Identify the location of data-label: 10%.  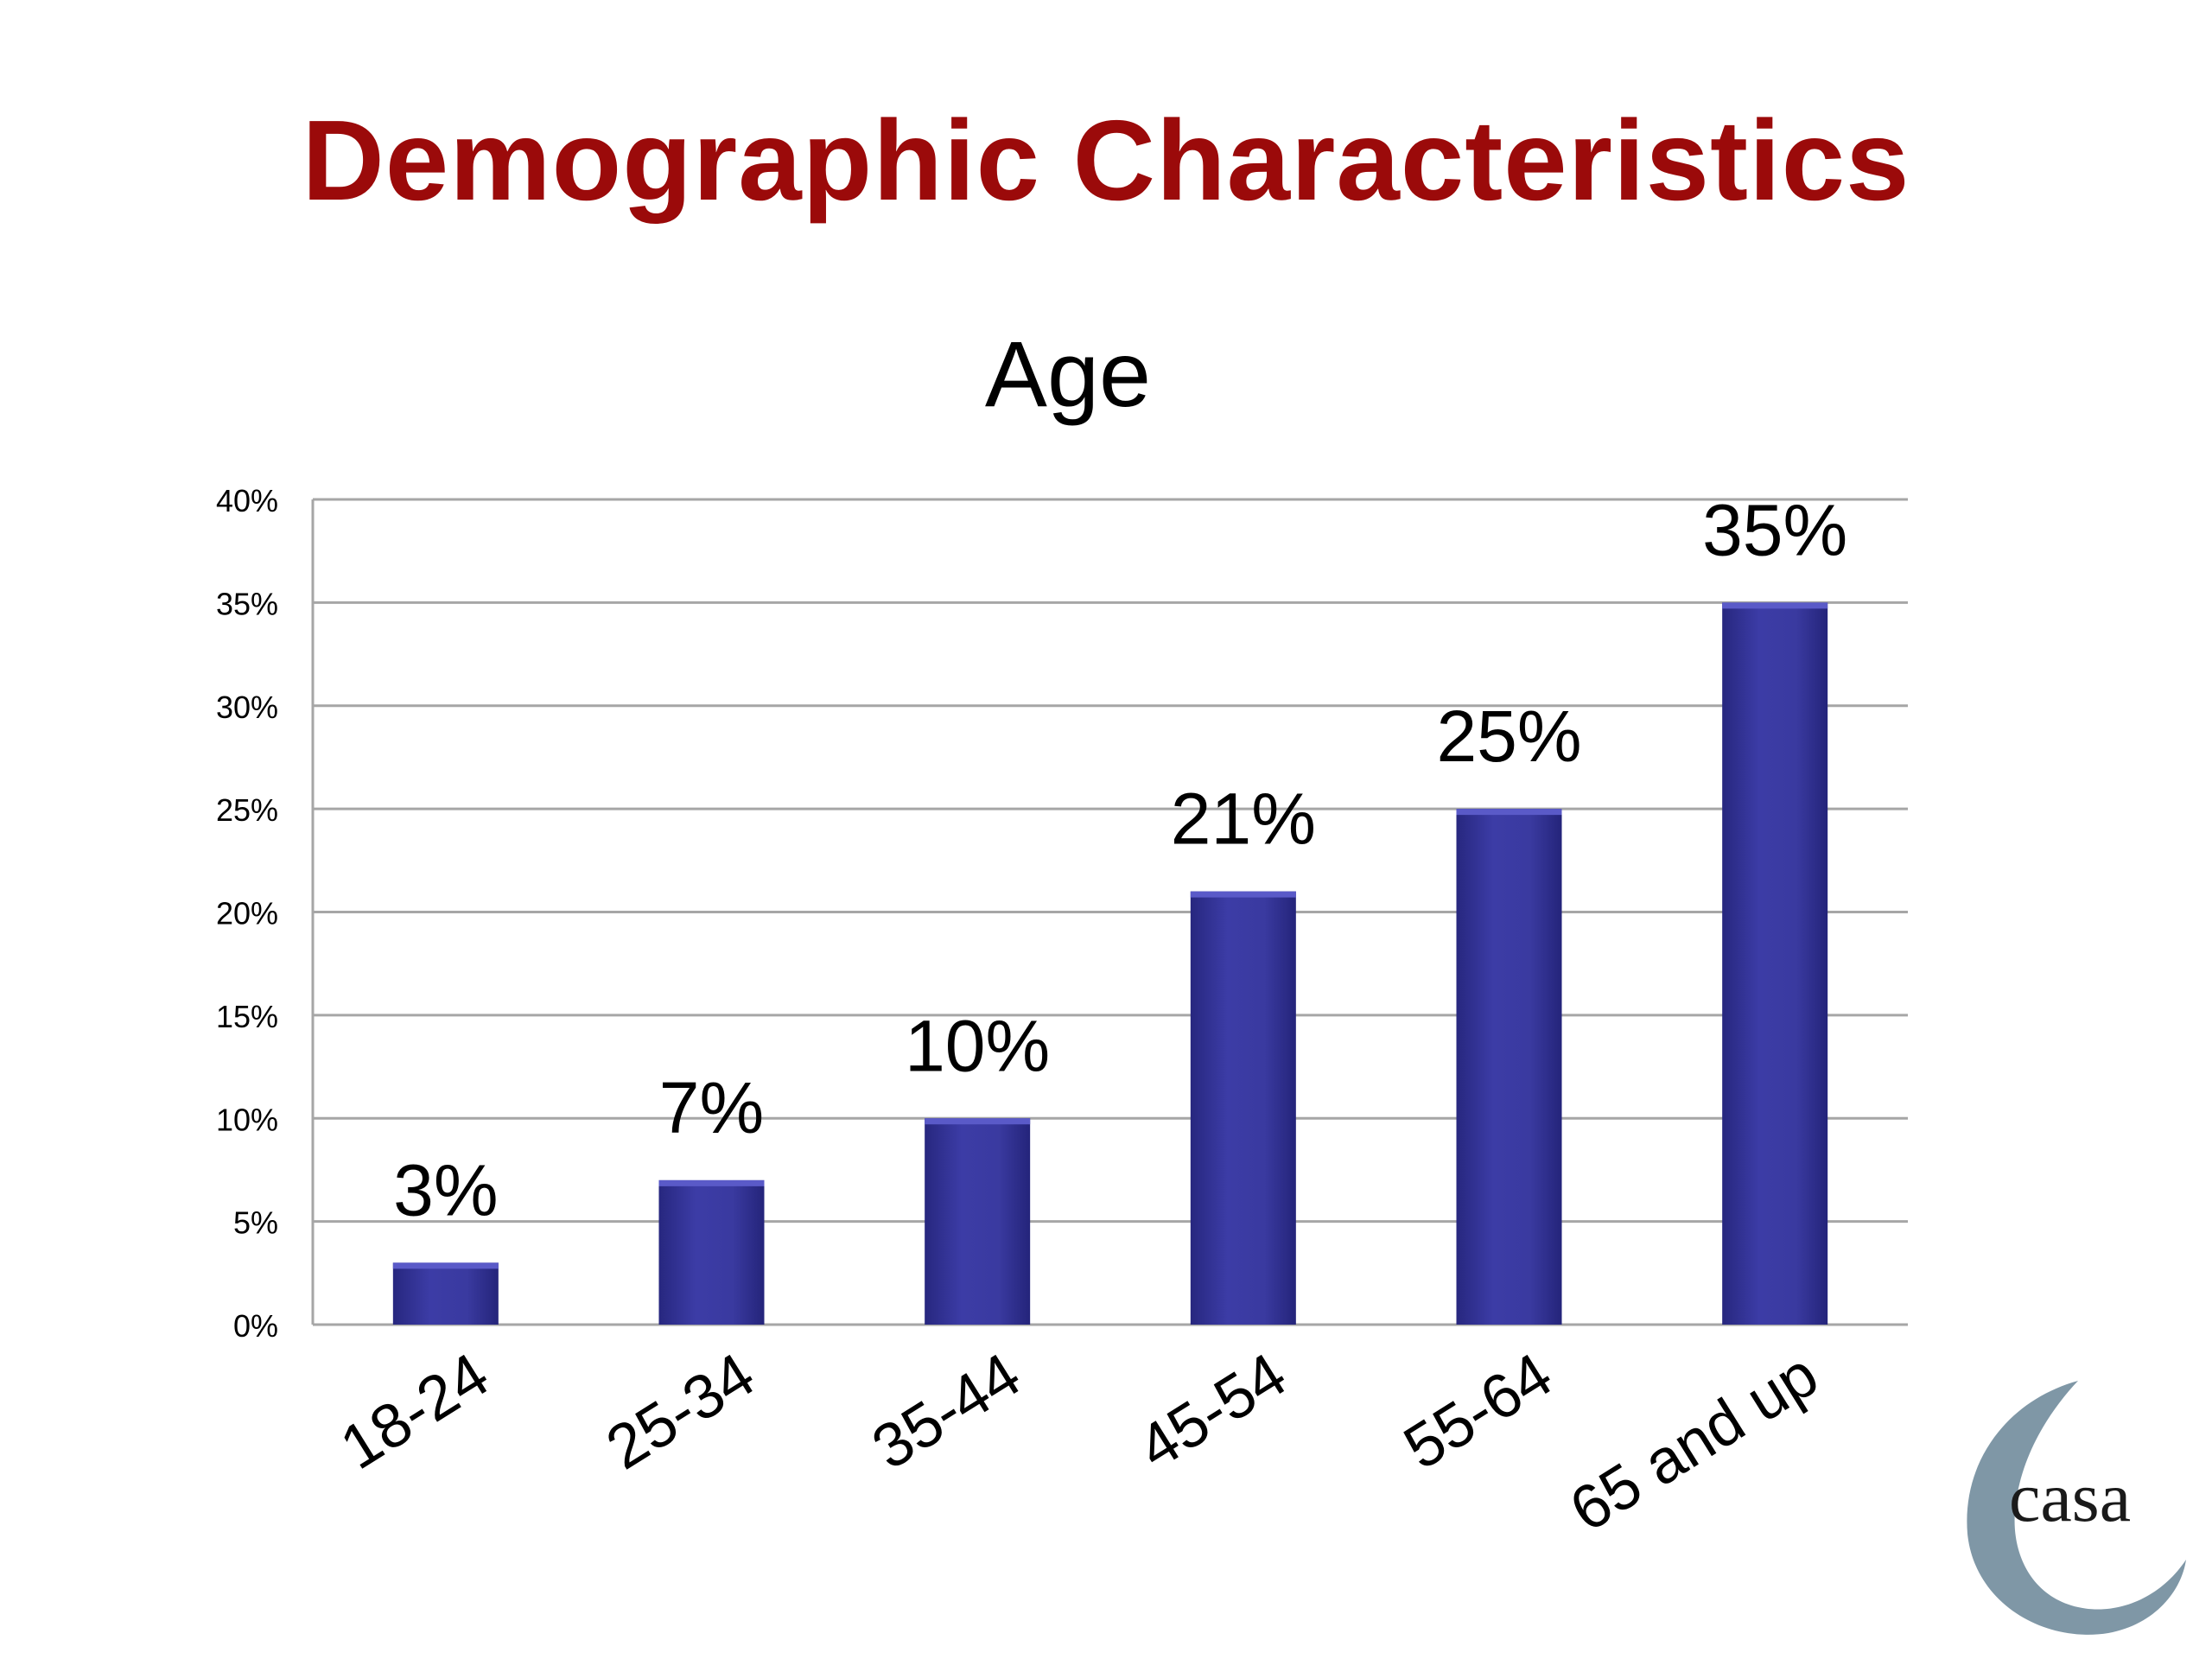
(977, 1045).